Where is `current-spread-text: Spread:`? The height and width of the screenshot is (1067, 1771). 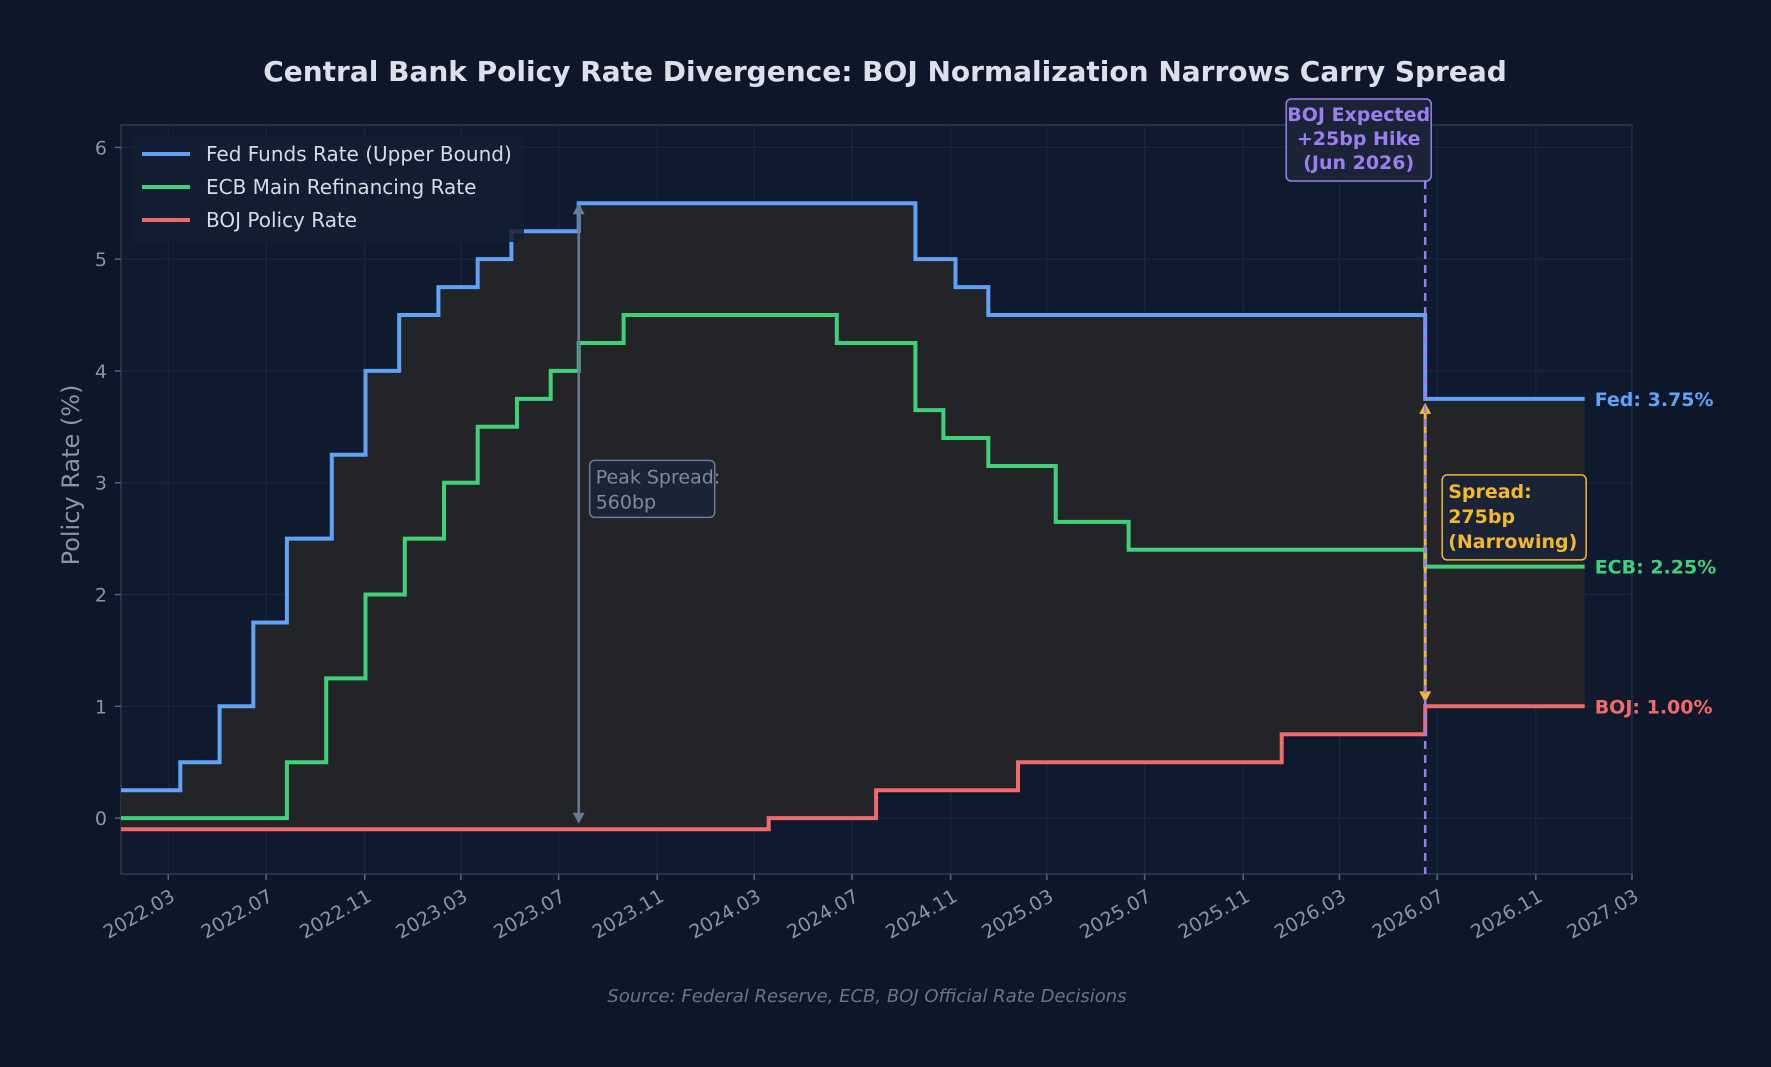 current-spread-text: Spread: is located at coordinates (1490, 492).